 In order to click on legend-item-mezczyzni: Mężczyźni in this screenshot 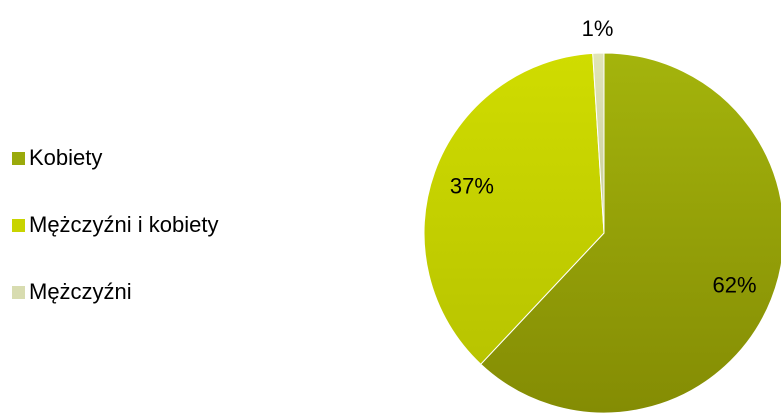, I will do `click(162, 292)`.